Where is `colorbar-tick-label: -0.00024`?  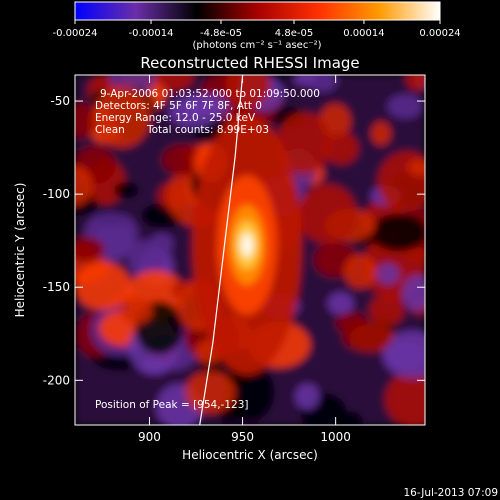
colorbar-tick-label: -0.00024 is located at coordinates (75, 33).